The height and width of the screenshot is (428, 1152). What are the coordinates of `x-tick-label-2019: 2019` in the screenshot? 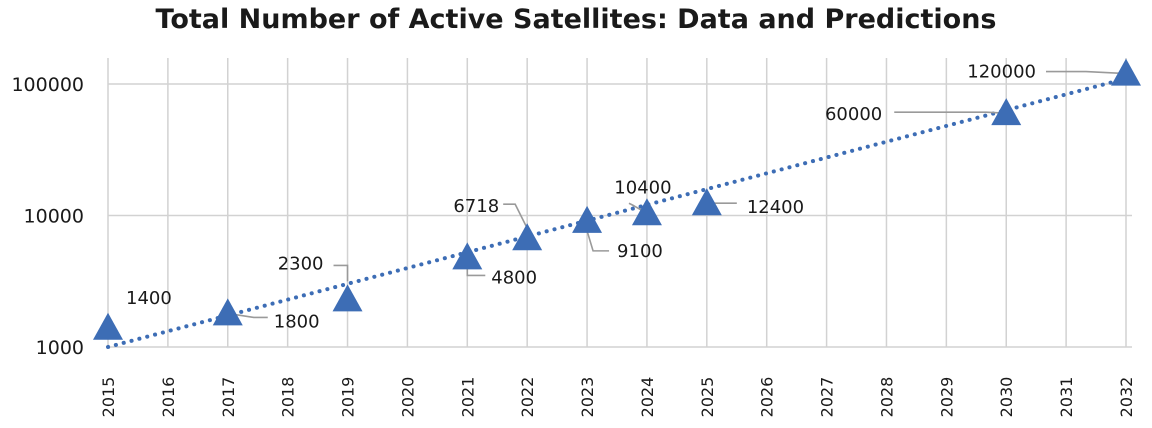 It's located at (348, 397).